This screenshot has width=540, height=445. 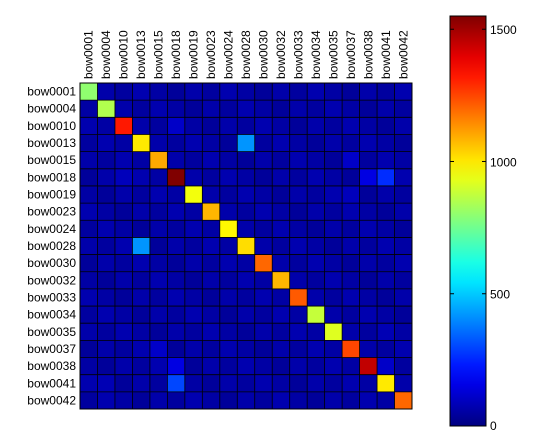 What do you see at coordinates (106, 297) in the screenshot?
I see `heatmap-cell-bow0033-bow0004` at bounding box center [106, 297].